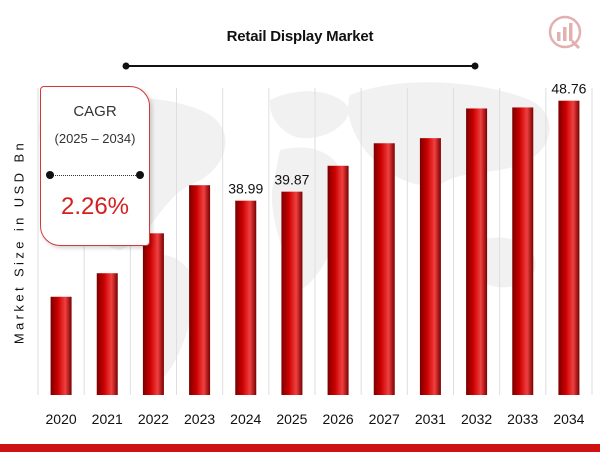 Image resolution: width=600 pixels, height=452 pixels. I want to click on x-tick-label-2034: 2034, so click(568, 419).